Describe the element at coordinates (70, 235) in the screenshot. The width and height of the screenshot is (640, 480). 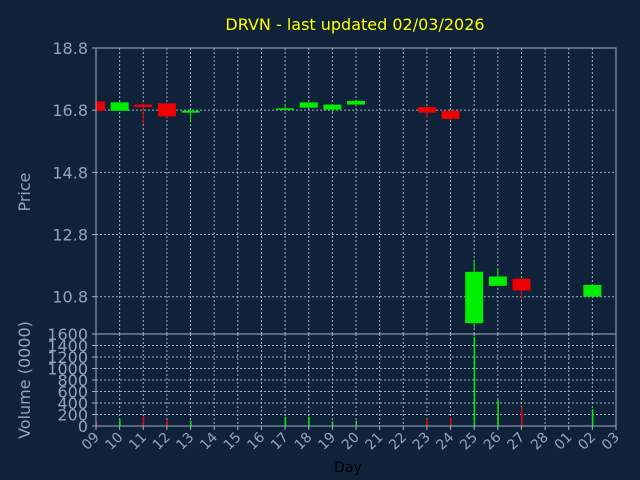
I see `price-tick-label: 12.8` at that location.